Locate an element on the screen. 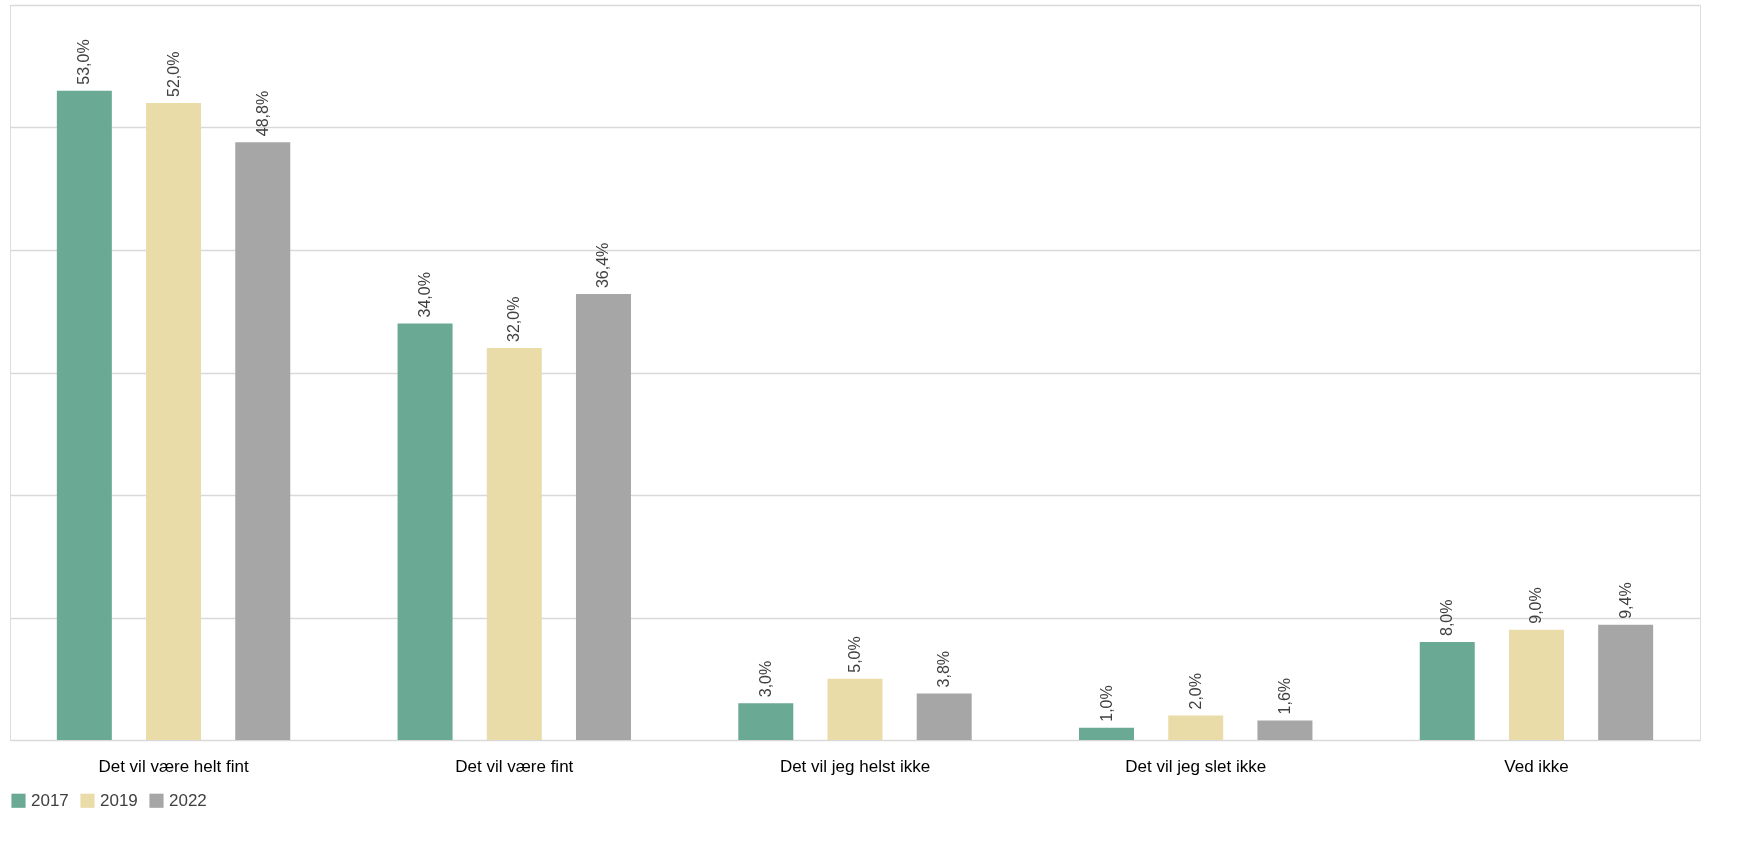 The image size is (1758, 858). x-tick-label: Det vil være fint is located at coordinates (514, 766).